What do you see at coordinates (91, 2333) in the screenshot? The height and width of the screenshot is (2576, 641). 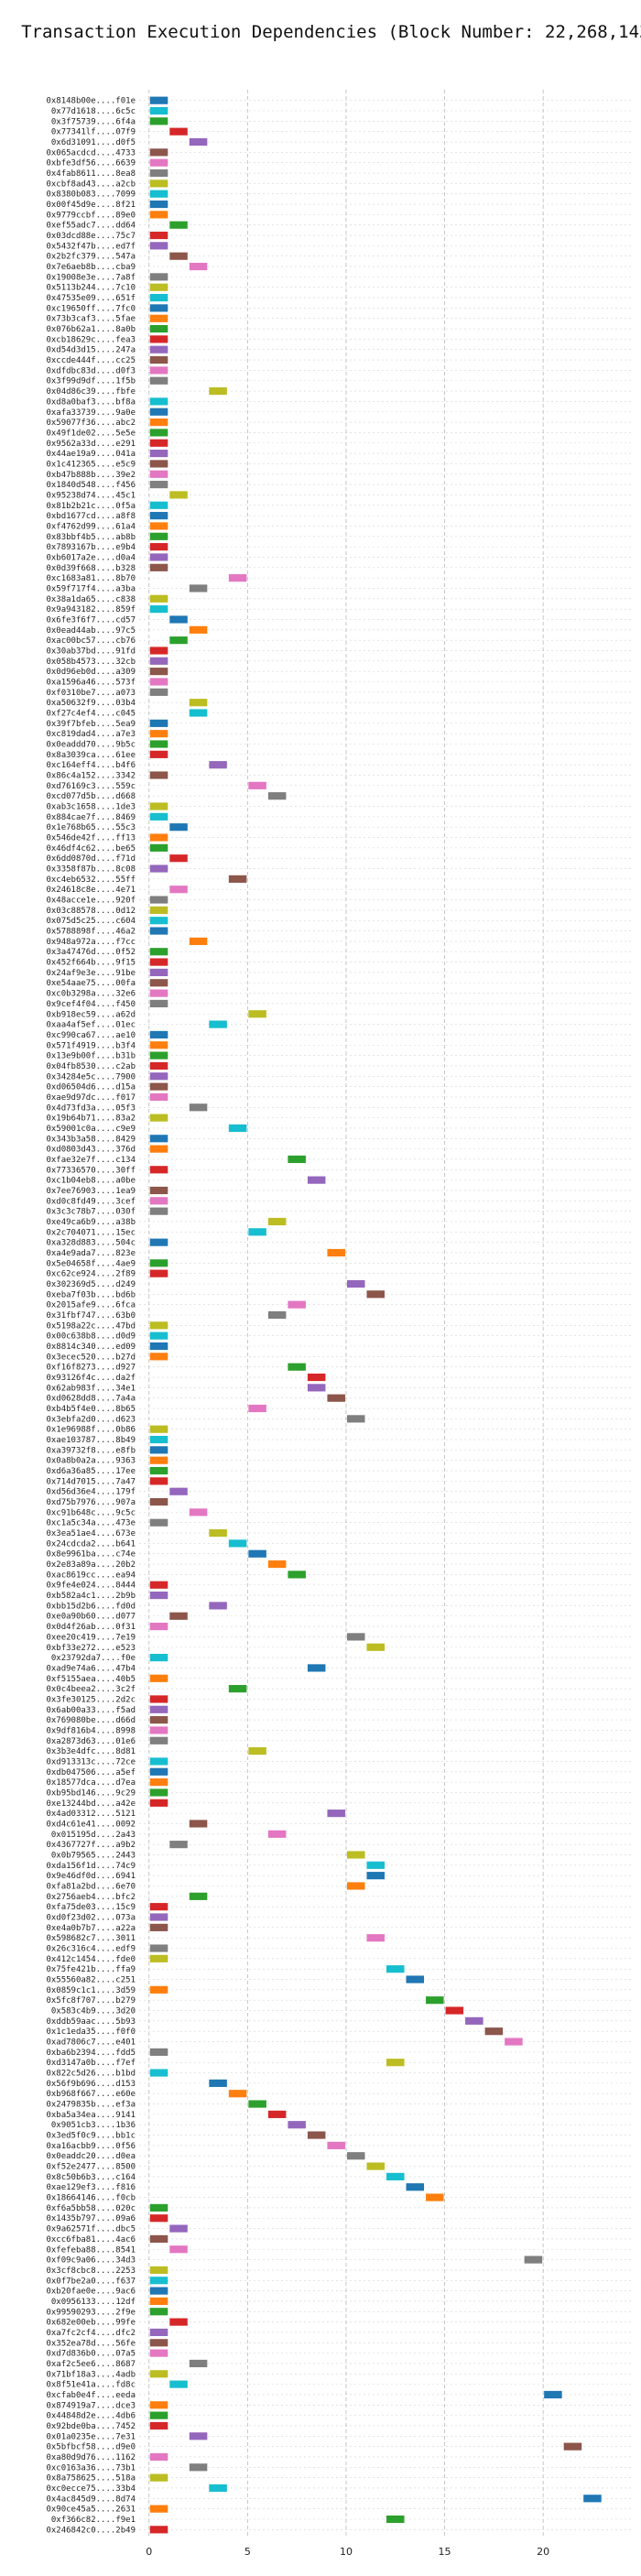 I see `transaction-label: 0xa7fc2cf4....dfc2` at bounding box center [91, 2333].